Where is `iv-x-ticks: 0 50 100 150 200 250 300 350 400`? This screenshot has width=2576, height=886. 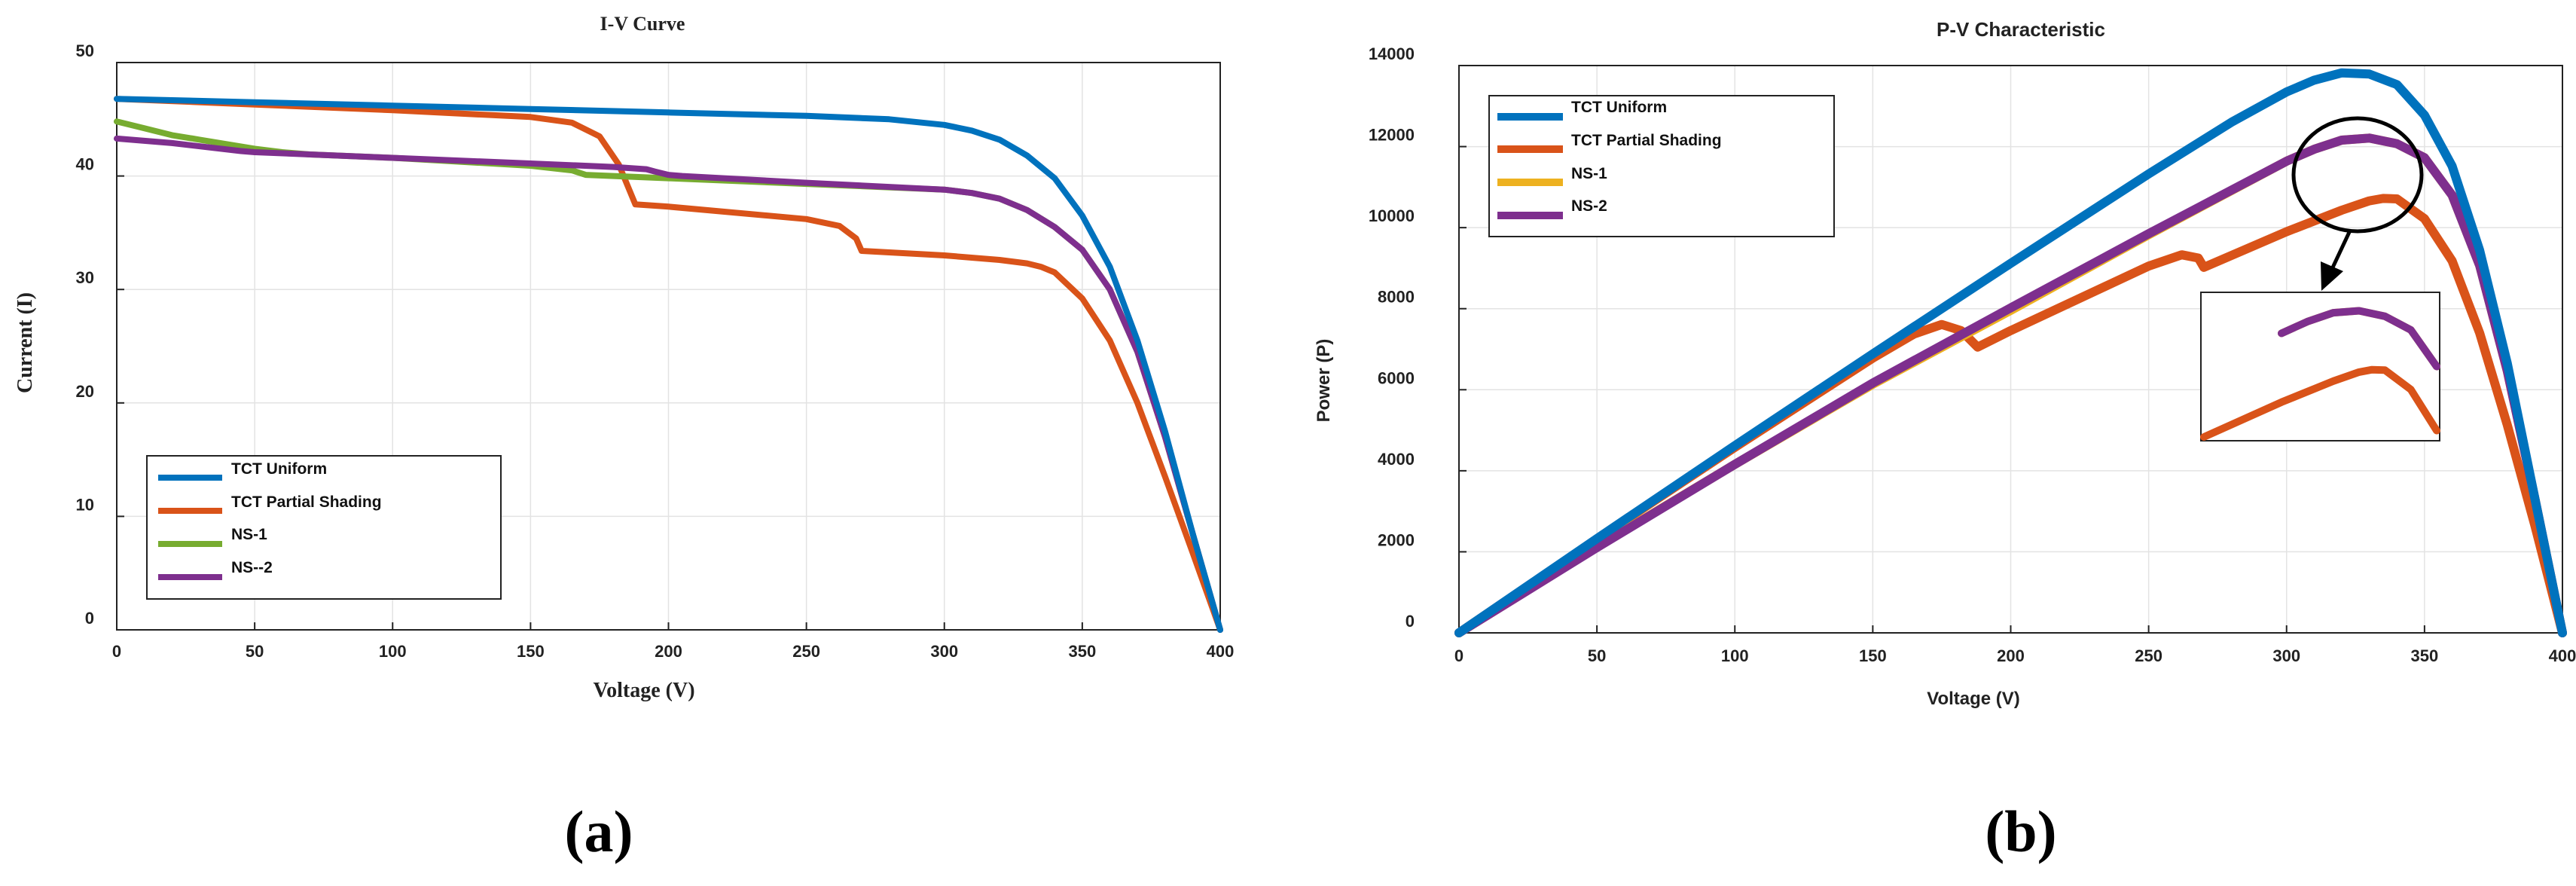
iv-x-ticks: 0 50 100 150 200 250 300 350 400 is located at coordinates (673, 641).